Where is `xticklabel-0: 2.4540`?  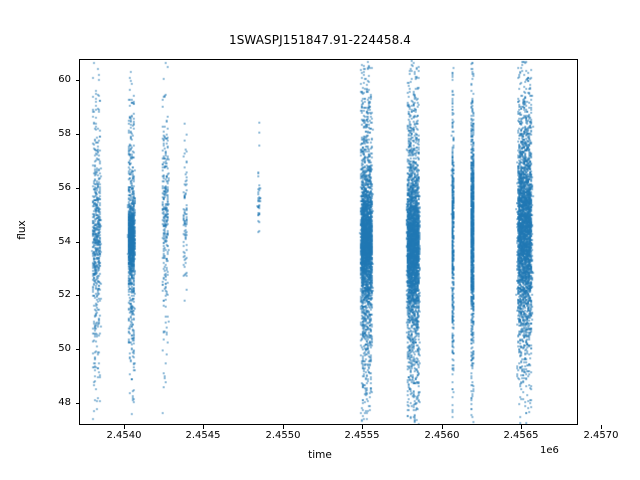 xticklabel-0: 2.4540 is located at coordinates (124, 435).